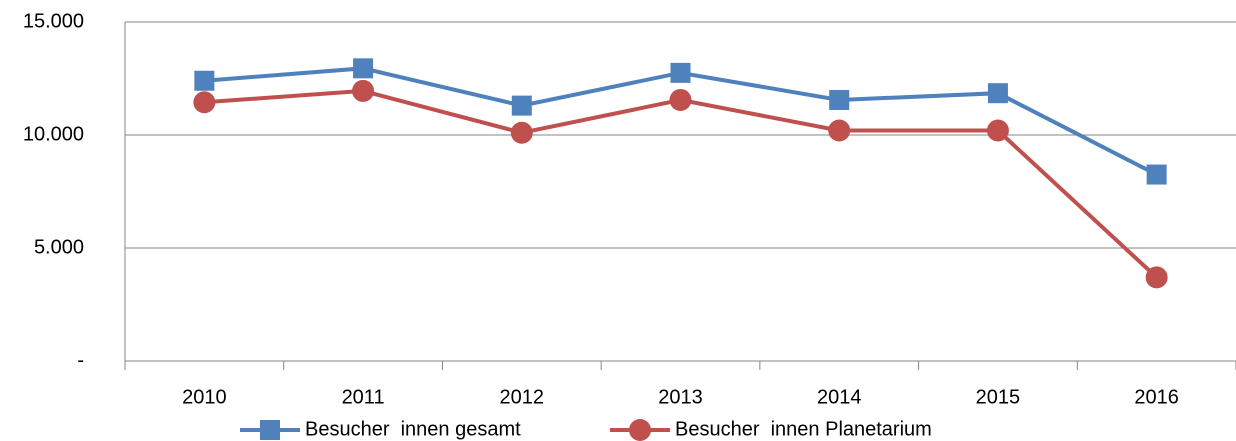 This screenshot has width=1236, height=441. I want to click on x-tick-label: 2016, so click(1156, 397).